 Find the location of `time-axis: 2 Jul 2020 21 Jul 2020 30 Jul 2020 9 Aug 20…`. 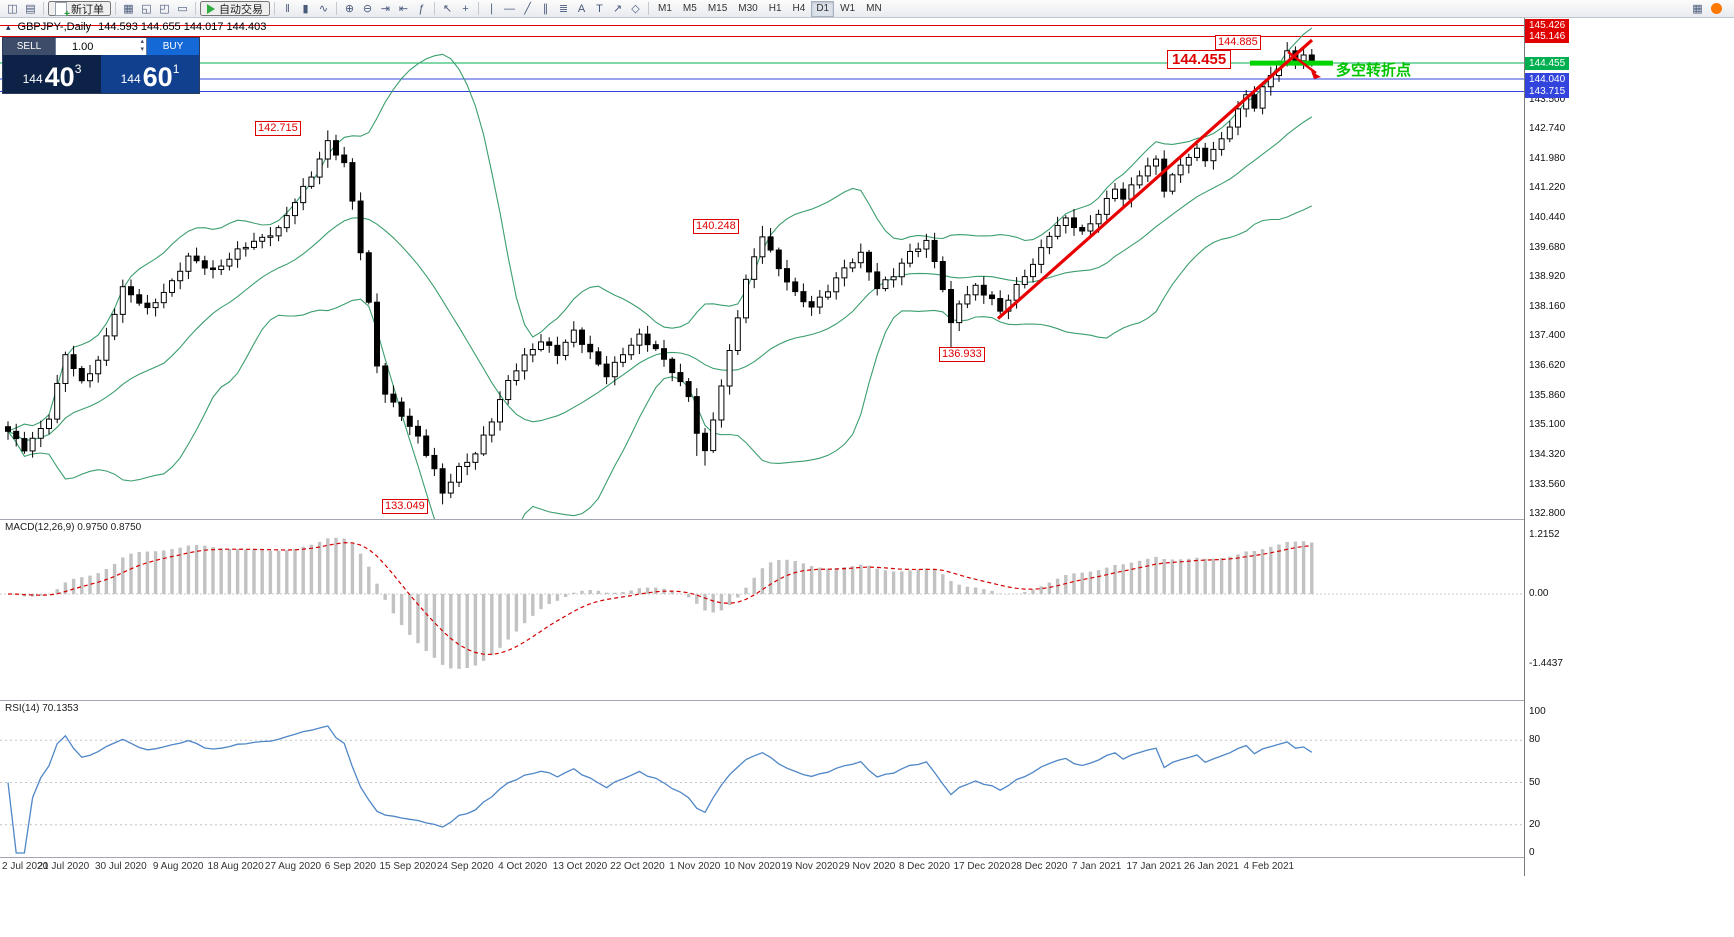

time-axis: 2 Jul 2020 21 Jul 2020 30 Jul 2020 9 Aug 20… is located at coordinates (762, 867).